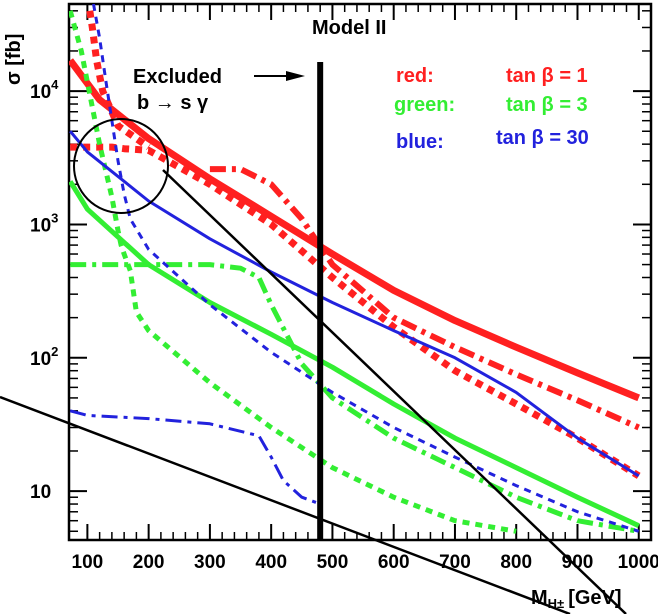  Describe the element at coordinates (210, 562) in the screenshot. I see `x-tick-label: 300` at that location.